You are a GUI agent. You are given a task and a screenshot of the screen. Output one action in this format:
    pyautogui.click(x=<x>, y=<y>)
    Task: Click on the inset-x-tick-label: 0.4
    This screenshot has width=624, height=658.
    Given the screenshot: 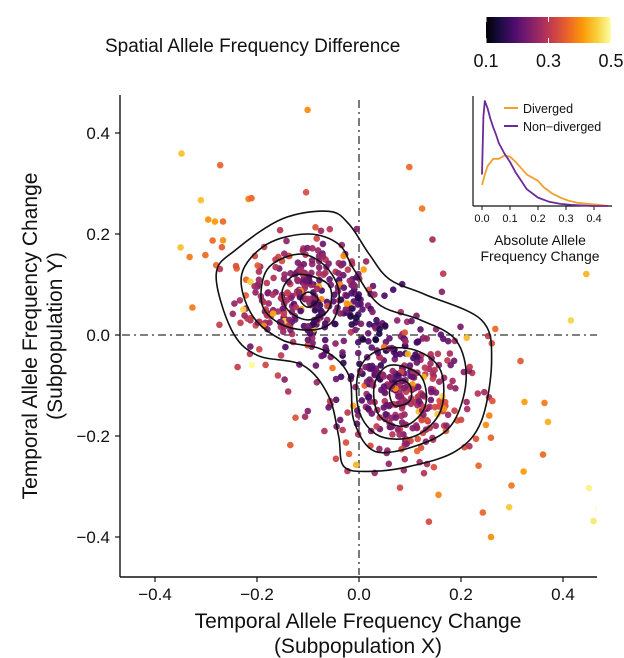 What is the action you would take?
    pyautogui.click(x=593, y=219)
    